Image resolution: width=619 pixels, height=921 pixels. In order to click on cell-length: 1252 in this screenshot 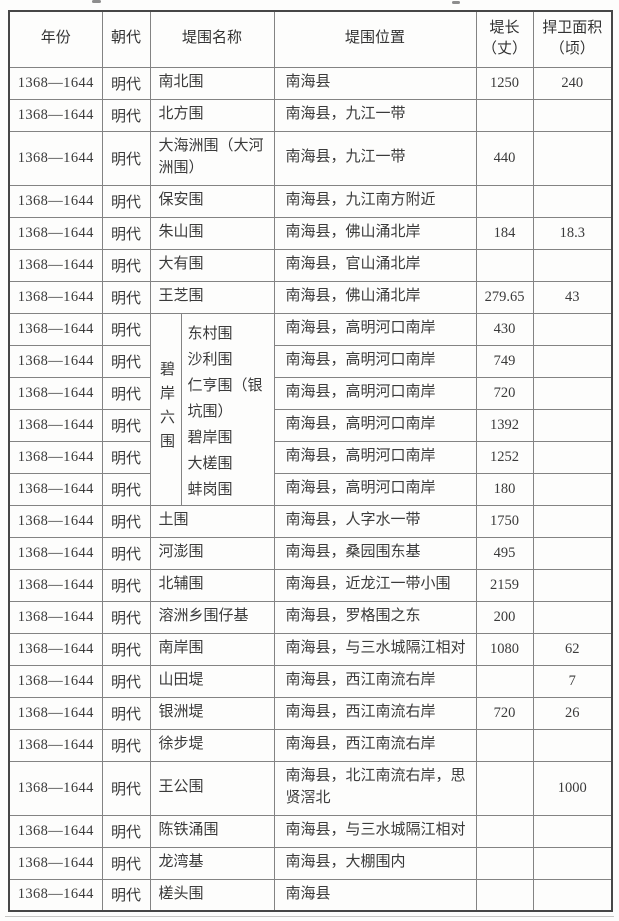, I will do `click(504, 457)`.